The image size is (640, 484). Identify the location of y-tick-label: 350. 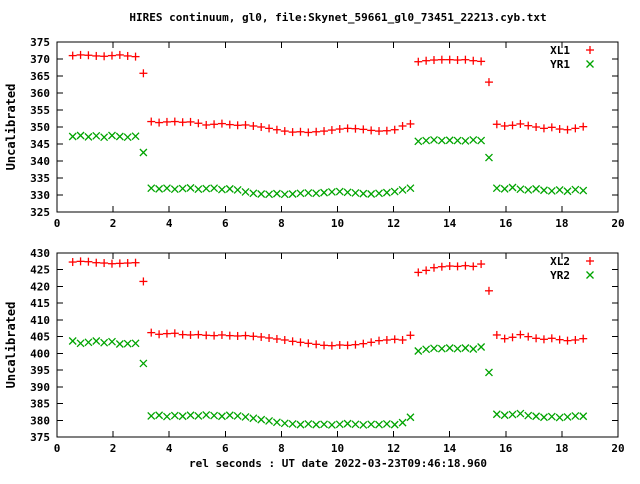
(40, 127).